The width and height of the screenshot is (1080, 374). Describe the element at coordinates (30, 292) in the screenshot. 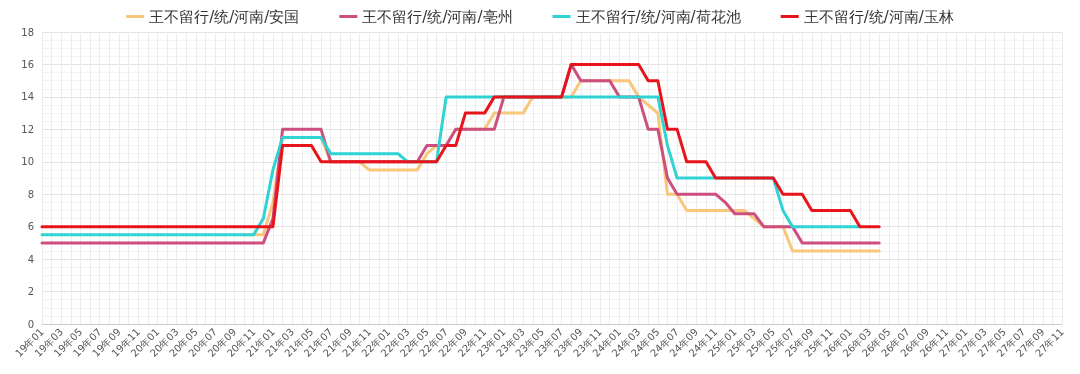

I see `y-tick-label: 2` at that location.